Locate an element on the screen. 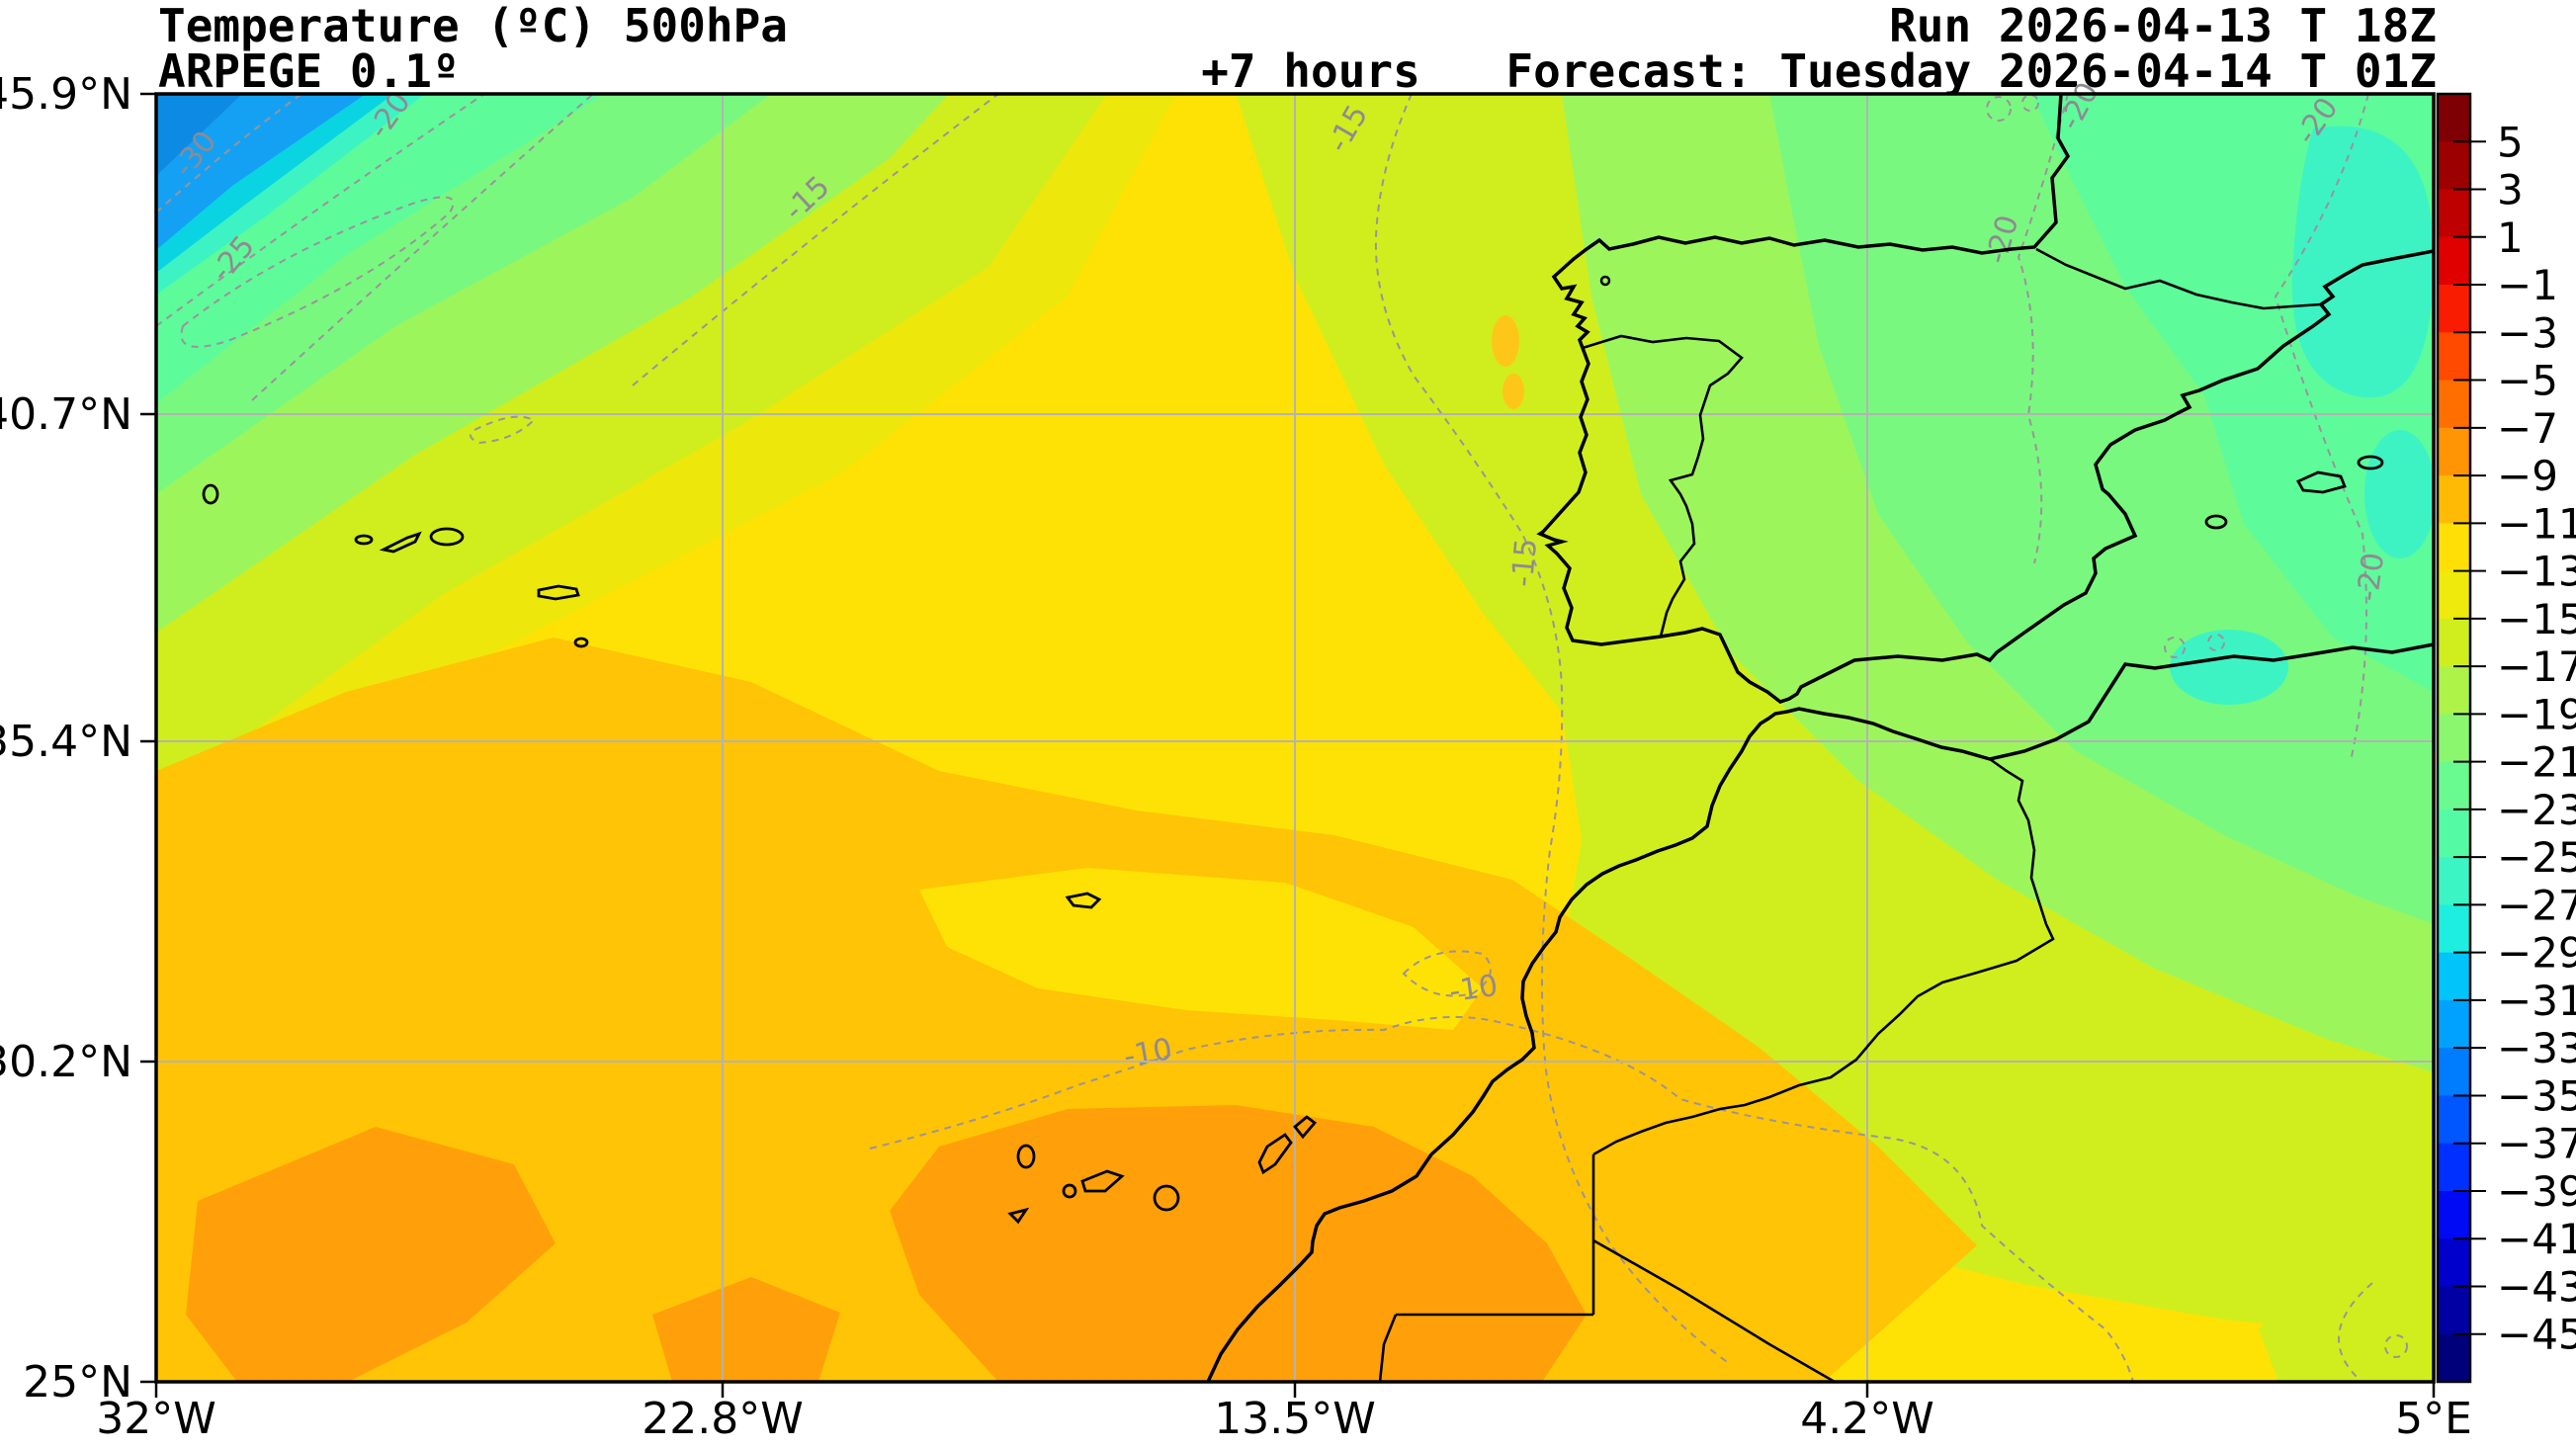 This screenshot has width=2576, height=1450. colorbar-tick-label: −29 is located at coordinates (2536, 953).